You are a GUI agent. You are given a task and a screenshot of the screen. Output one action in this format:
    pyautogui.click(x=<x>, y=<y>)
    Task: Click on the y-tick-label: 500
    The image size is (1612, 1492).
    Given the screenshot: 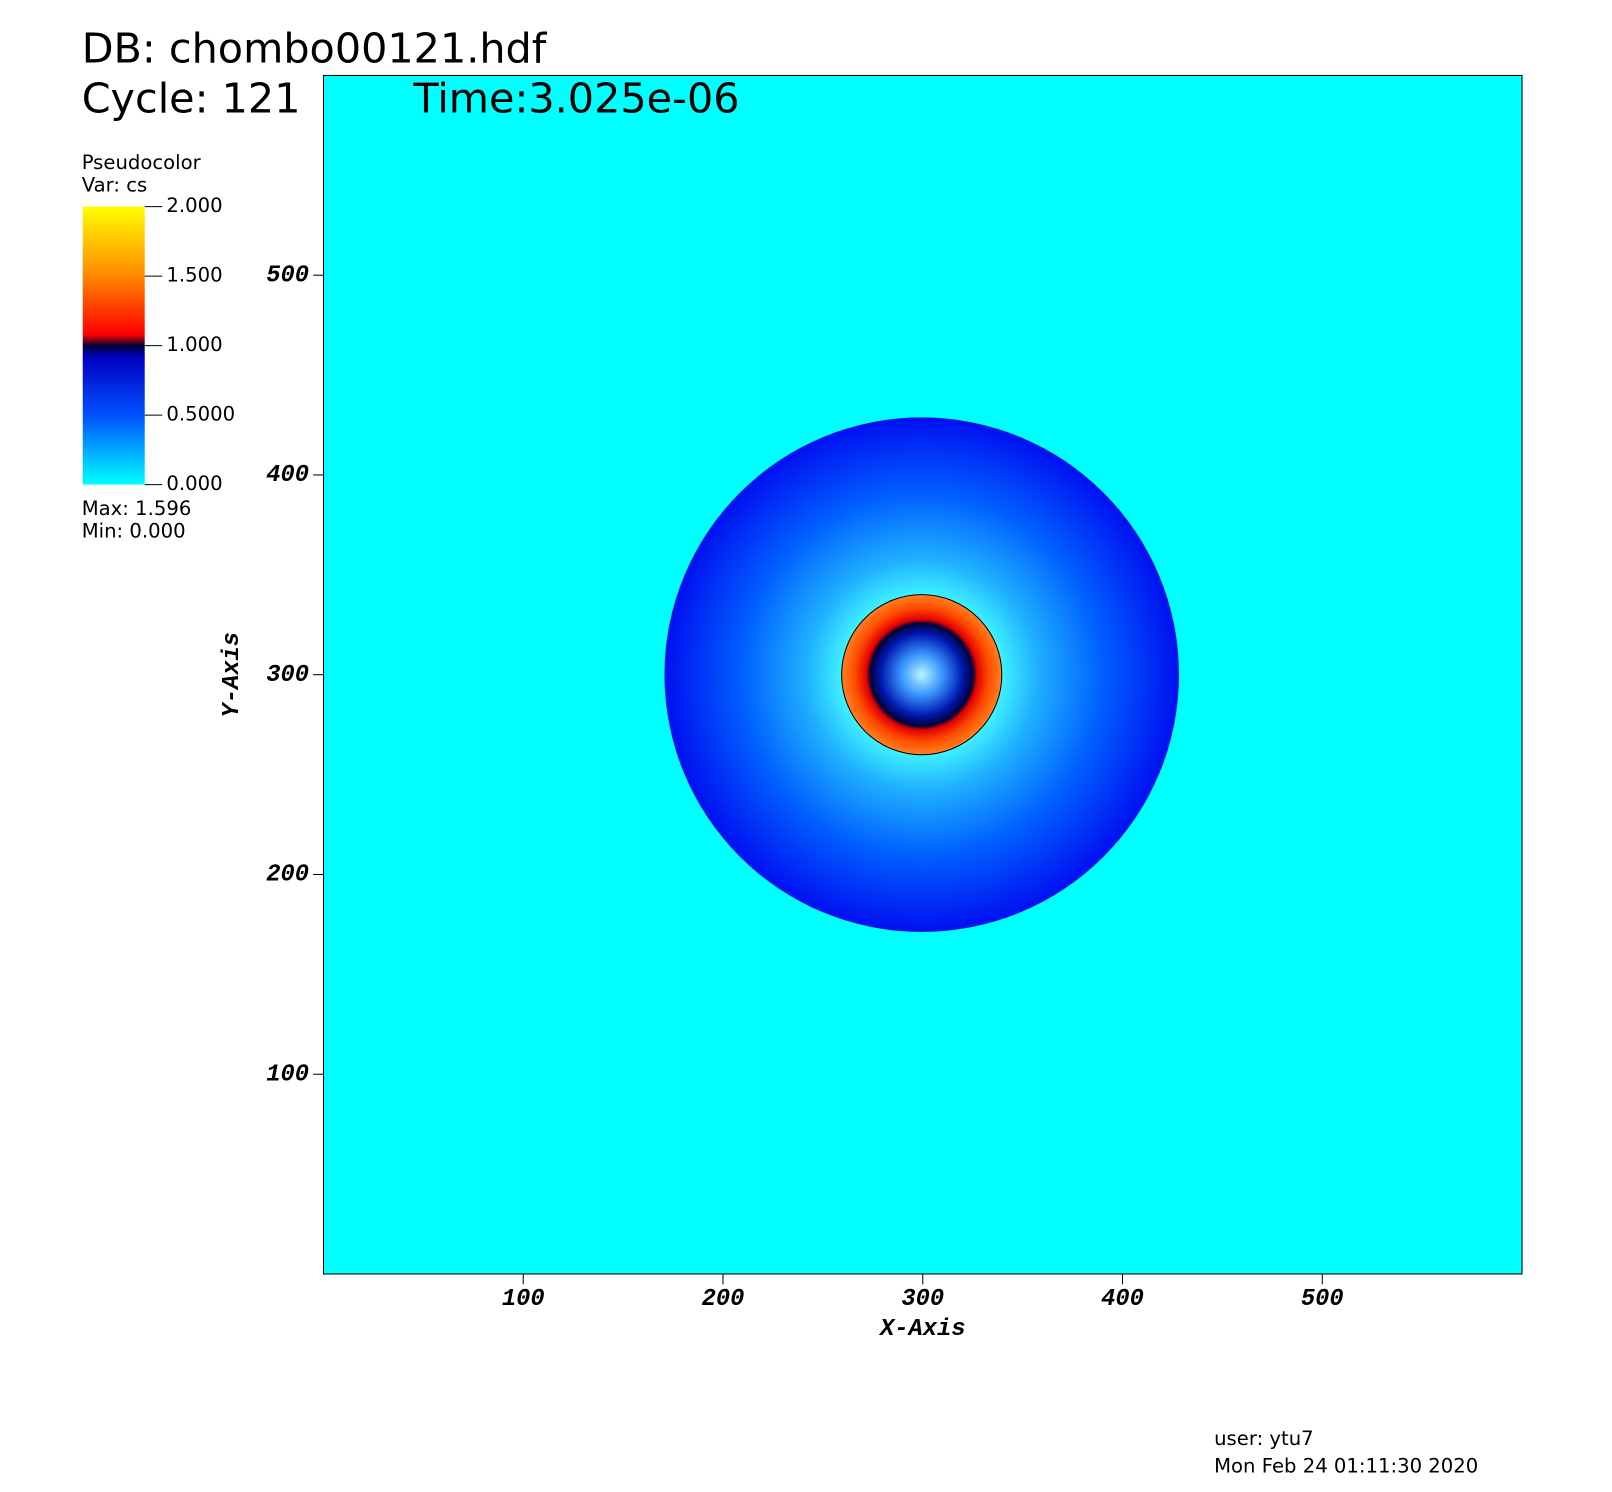 What is the action you would take?
    pyautogui.click(x=287, y=275)
    